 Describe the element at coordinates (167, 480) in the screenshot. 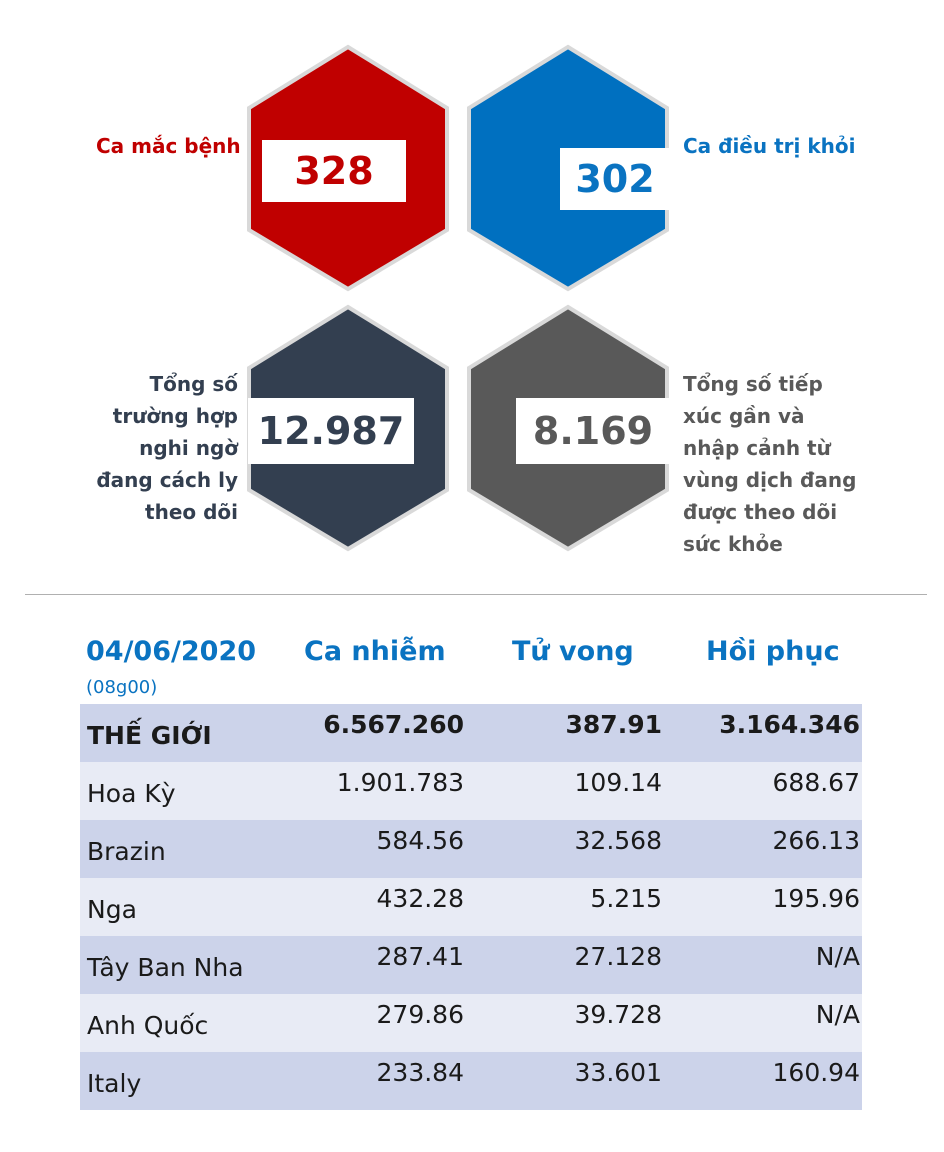

I see `quarantine-label-line: đang cách ly` at that location.